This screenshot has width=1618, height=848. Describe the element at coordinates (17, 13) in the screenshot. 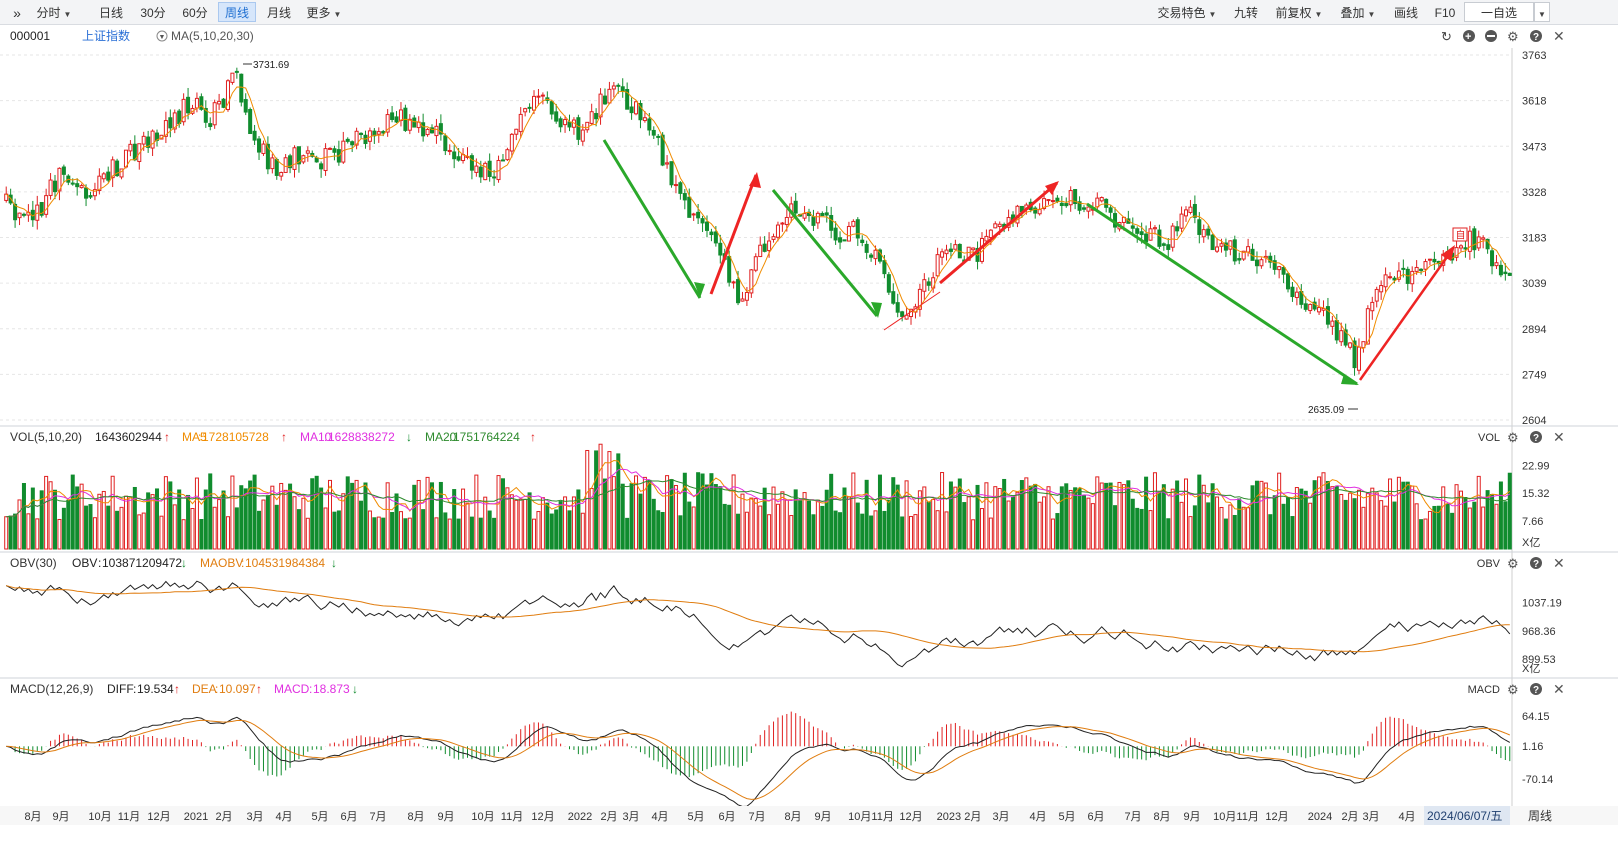

I see `expand-icon: »` at that location.